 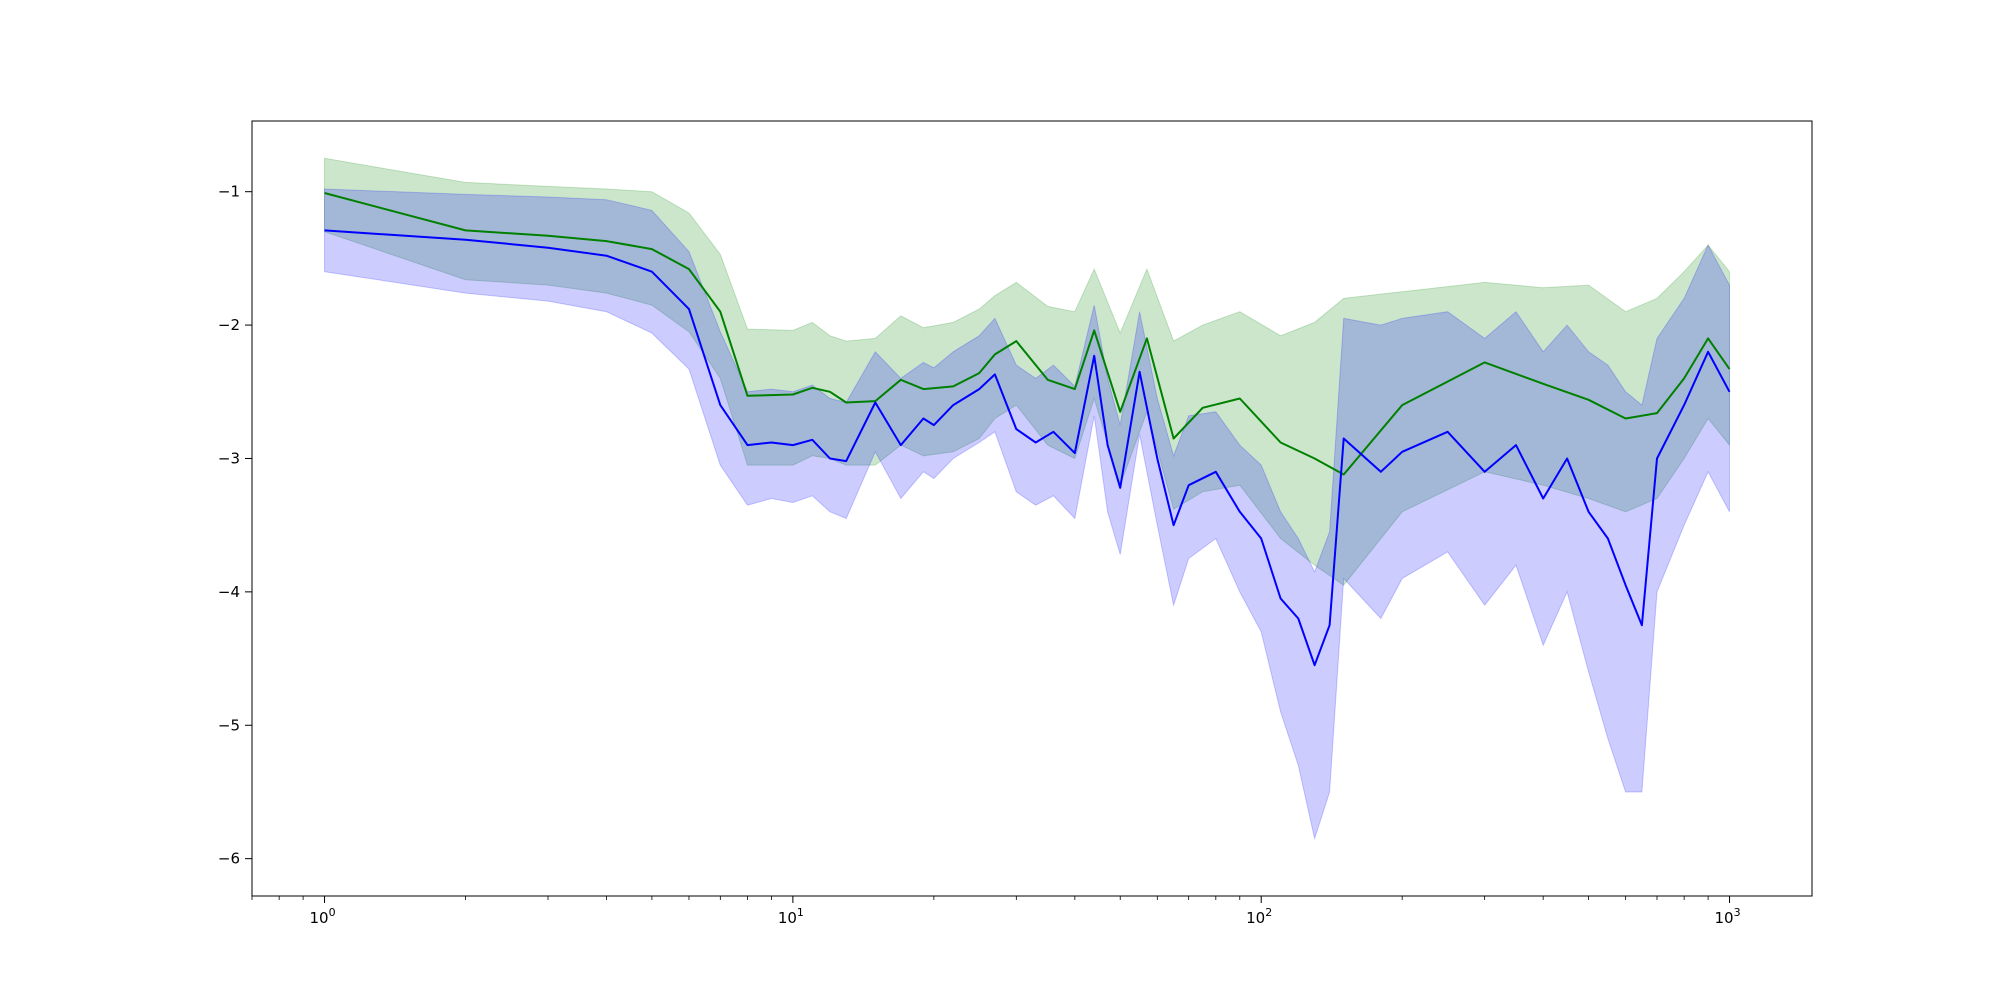 I want to click on y-tick-label: −5, so click(x=229, y=725).